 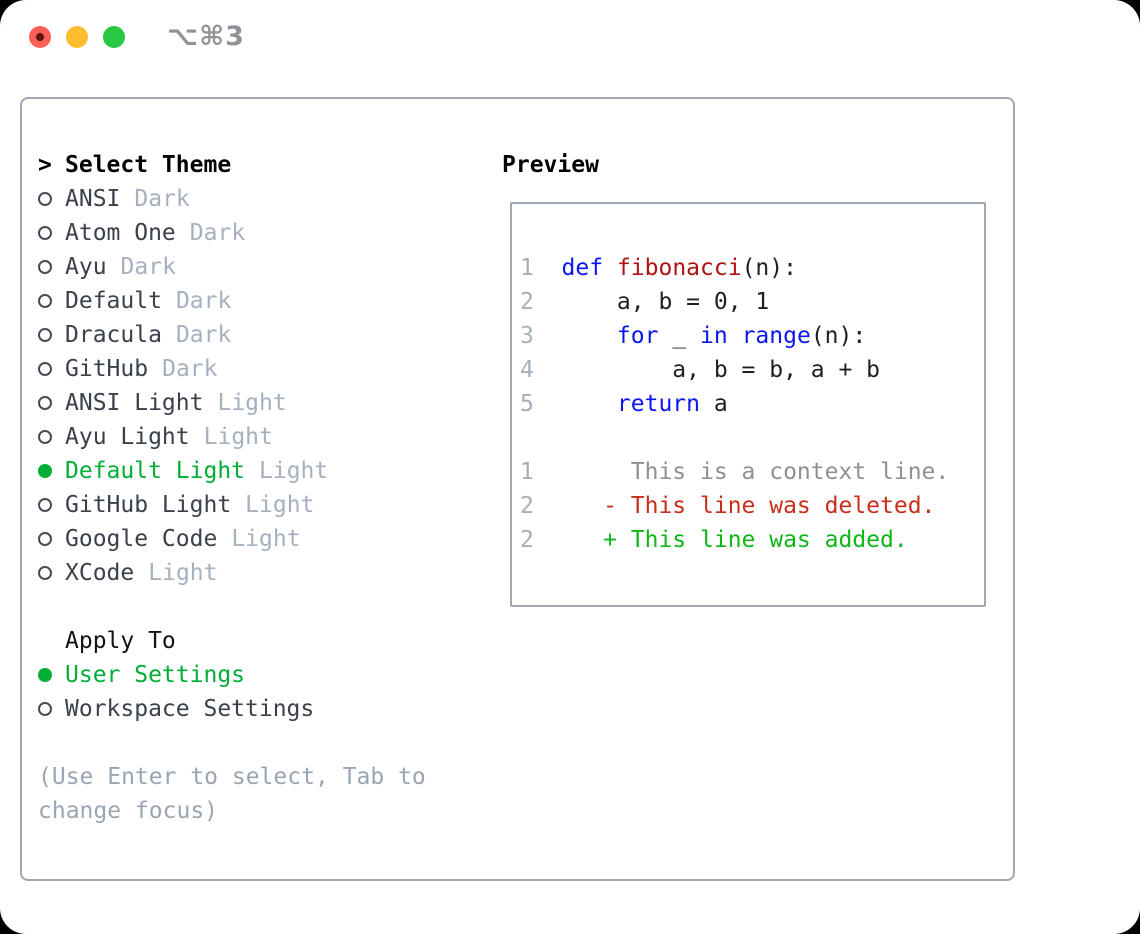 I want to click on window-shortcut-label: ⌥⌘3, so click(x=206, y=36).